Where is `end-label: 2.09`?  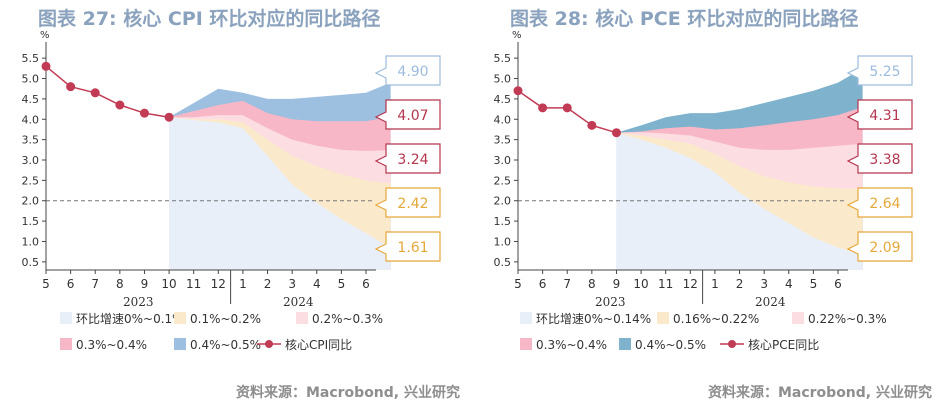
end-label: 2.09 is located at coordinates (884, 248).